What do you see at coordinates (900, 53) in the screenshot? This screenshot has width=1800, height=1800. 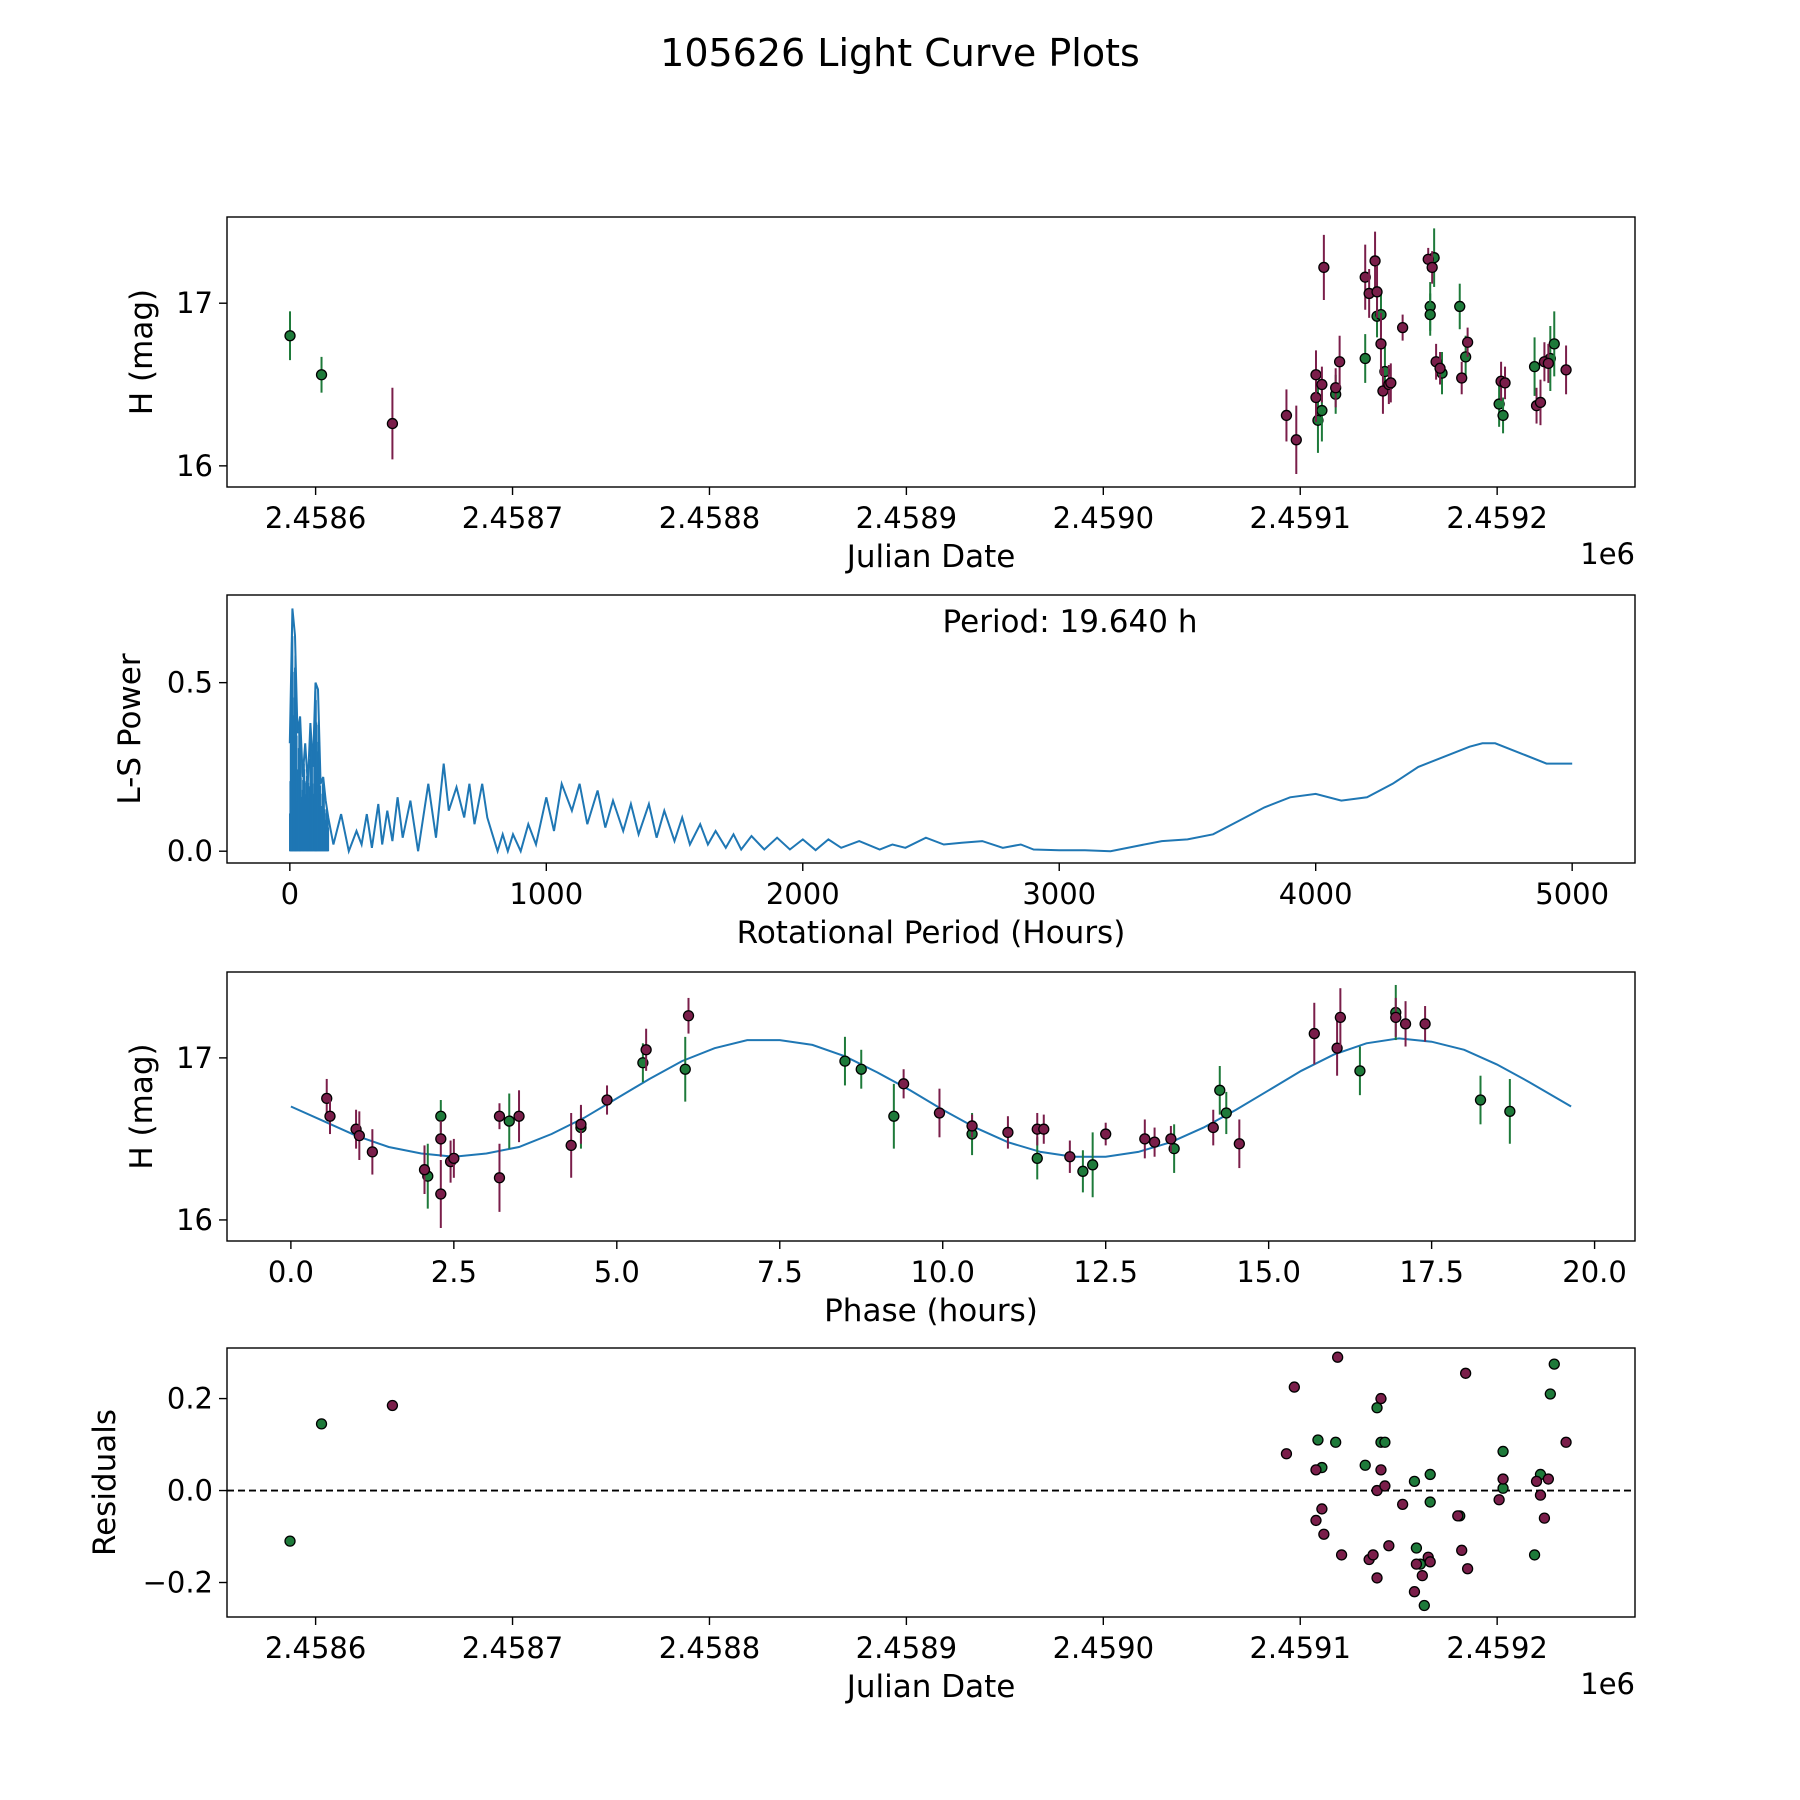 I see `figure-suptitle: 105626 Light Curve Plots` at bounding box center [900, 53].